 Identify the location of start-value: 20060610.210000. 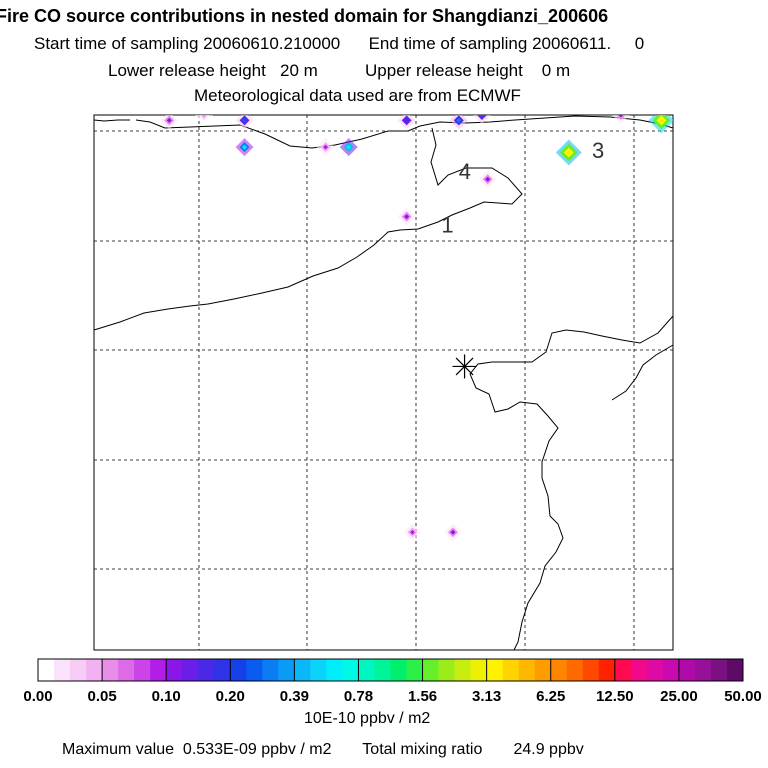
(272, 43).